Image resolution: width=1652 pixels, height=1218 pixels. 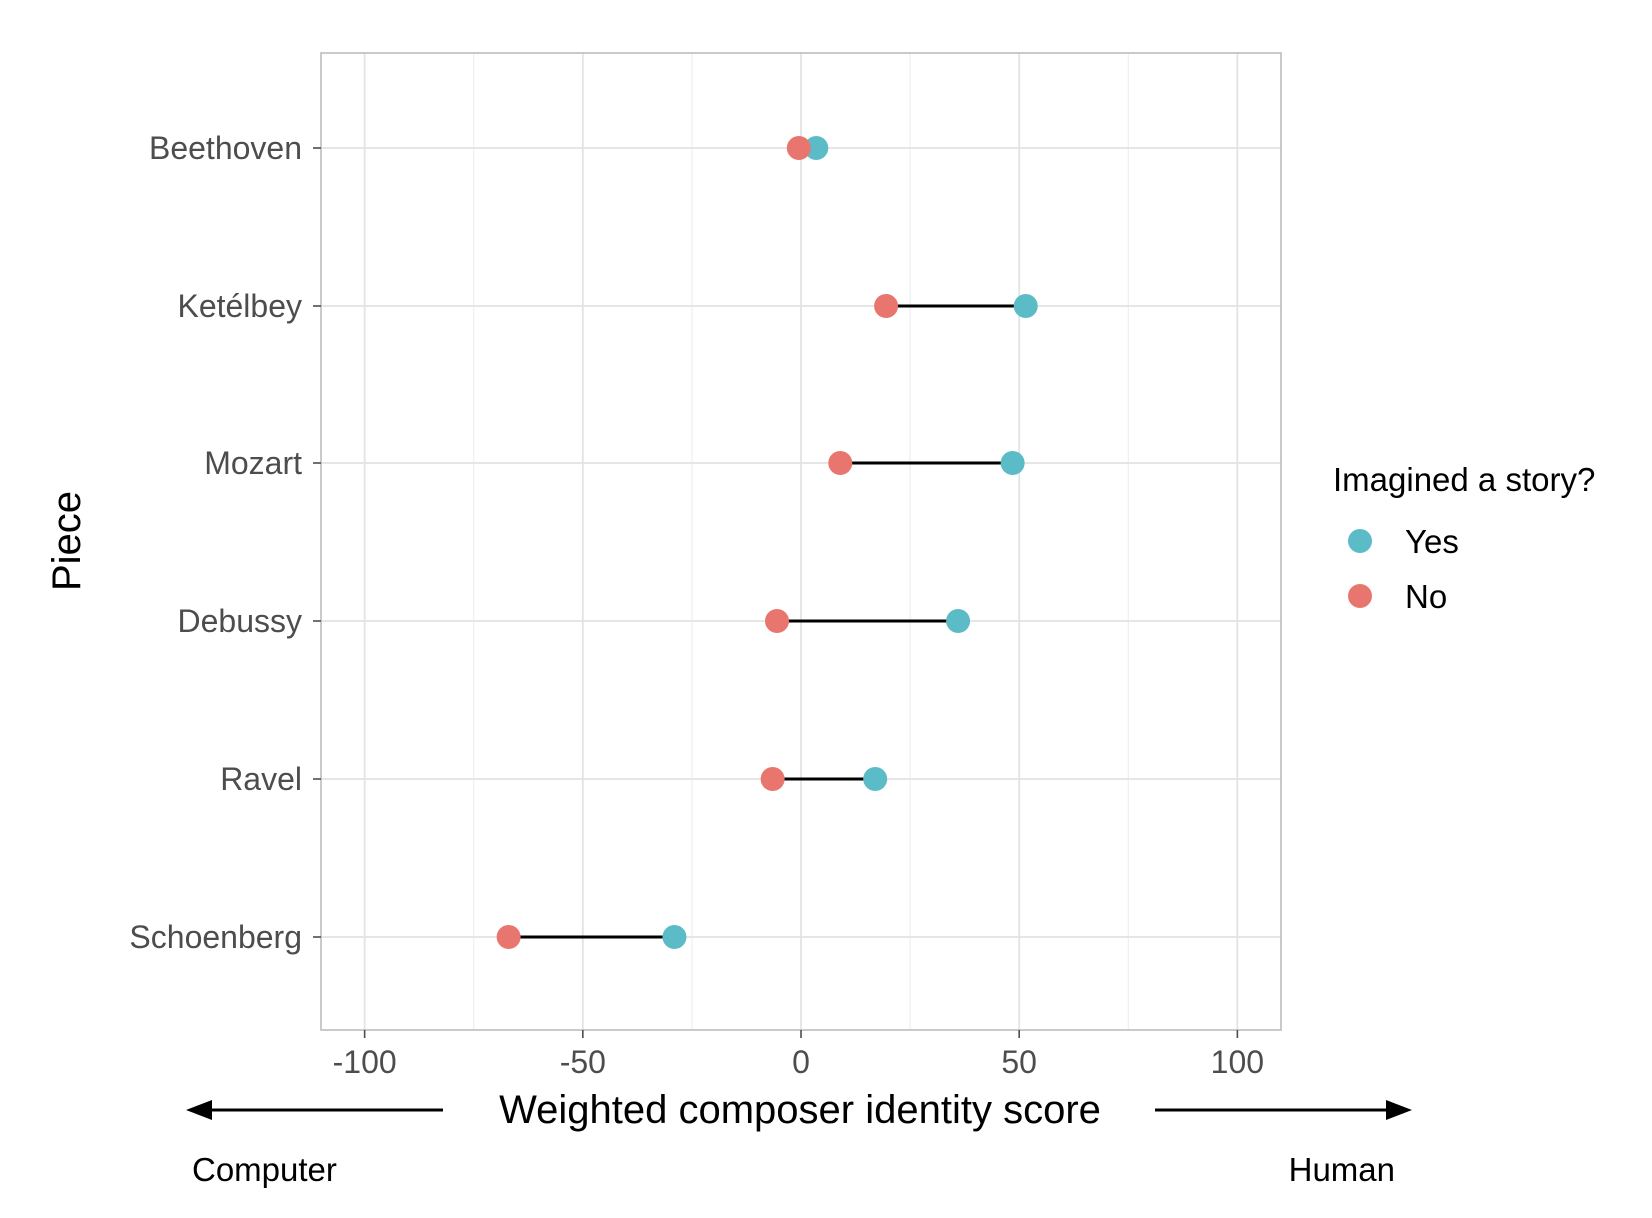 I want to click on legend: Imagined a story? Yes No, so click(x=1464, y=538).